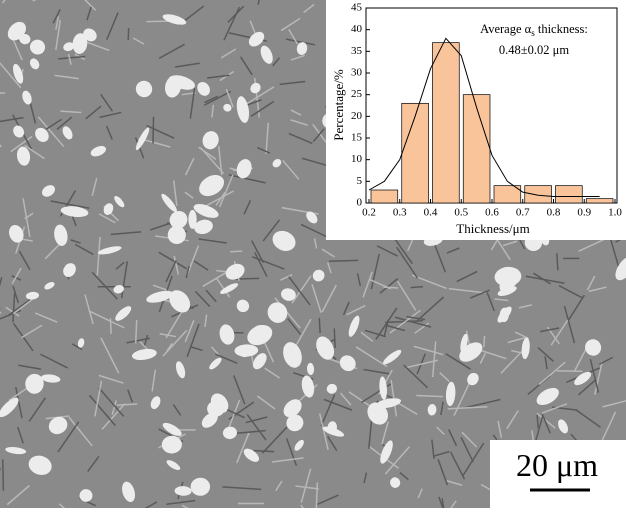 The height and width of the screenshot is (513, 626). What do you see at coordinates (492, 213) in the screenshot?
I see `x-tick-label: 0.6` at bounding box center [492, 213].